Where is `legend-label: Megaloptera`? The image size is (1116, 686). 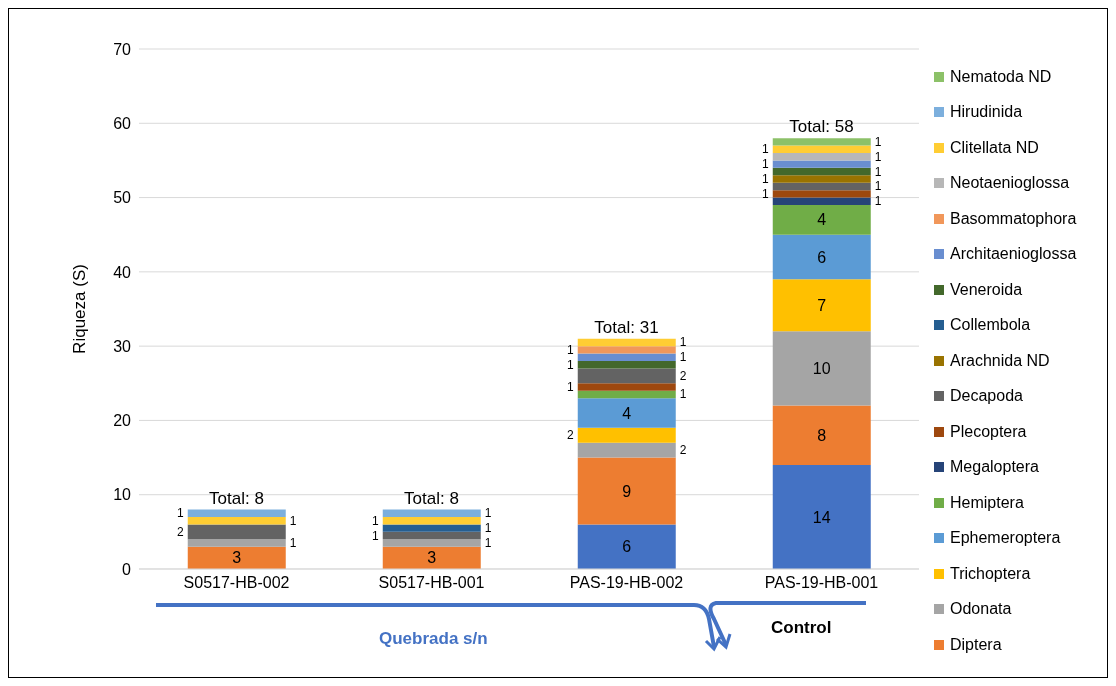
legend-label: Megaloptera is located at coordinates (994, 467).